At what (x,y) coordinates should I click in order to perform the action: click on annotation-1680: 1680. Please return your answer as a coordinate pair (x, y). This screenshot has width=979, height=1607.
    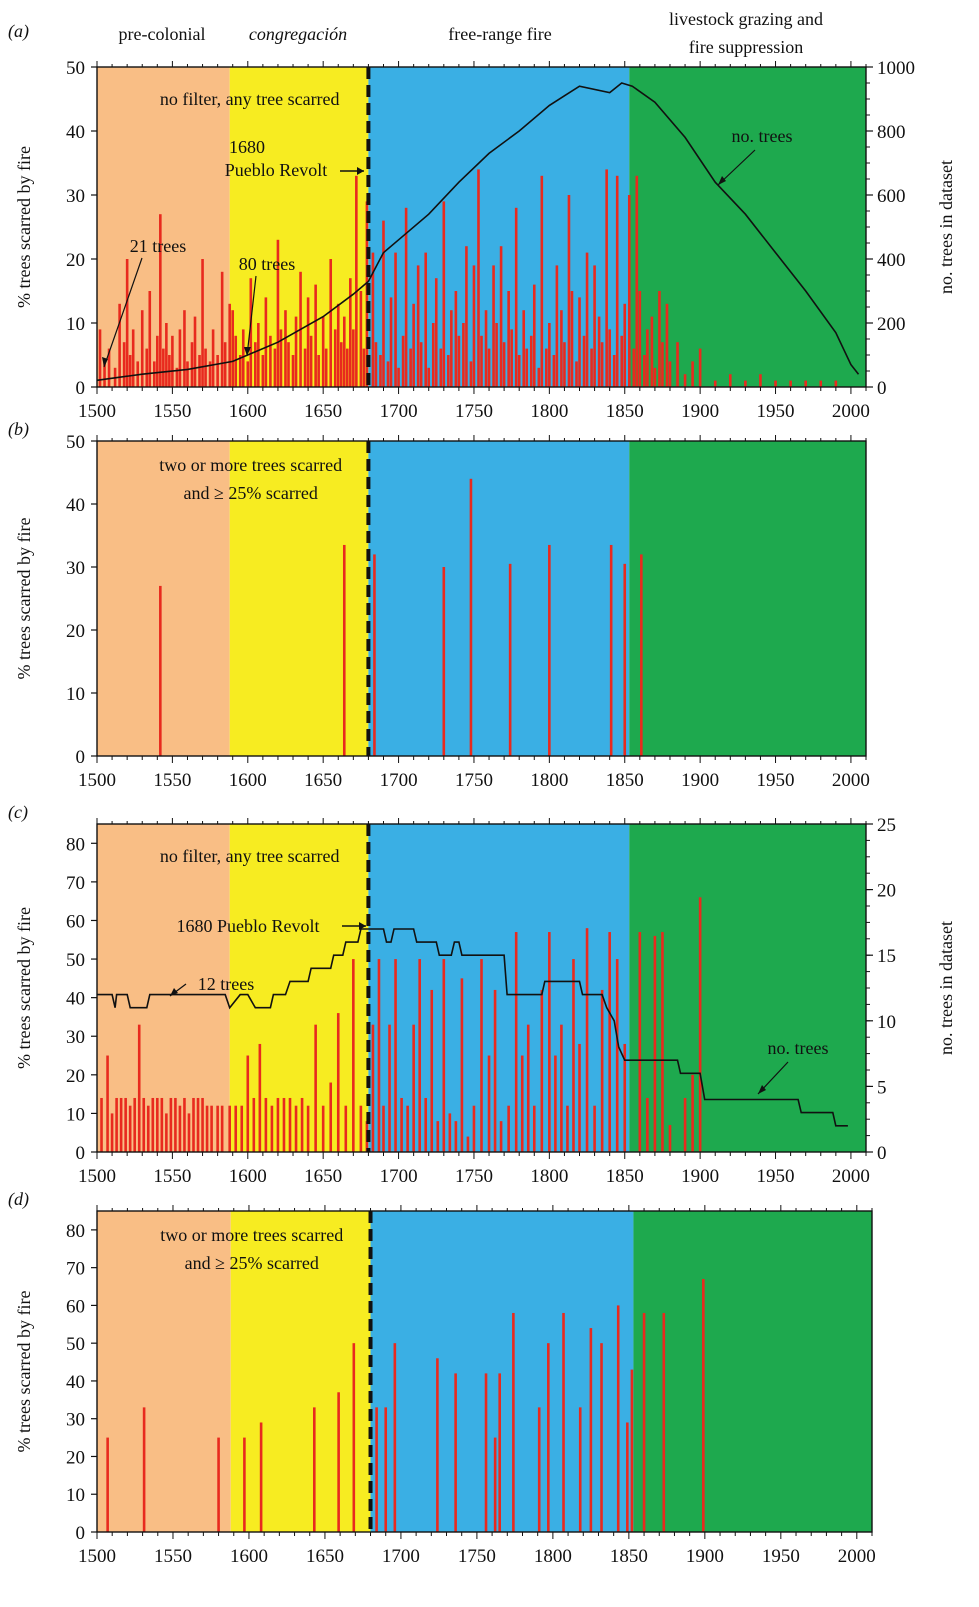
    Looking at the image, I should click on (247, 147).